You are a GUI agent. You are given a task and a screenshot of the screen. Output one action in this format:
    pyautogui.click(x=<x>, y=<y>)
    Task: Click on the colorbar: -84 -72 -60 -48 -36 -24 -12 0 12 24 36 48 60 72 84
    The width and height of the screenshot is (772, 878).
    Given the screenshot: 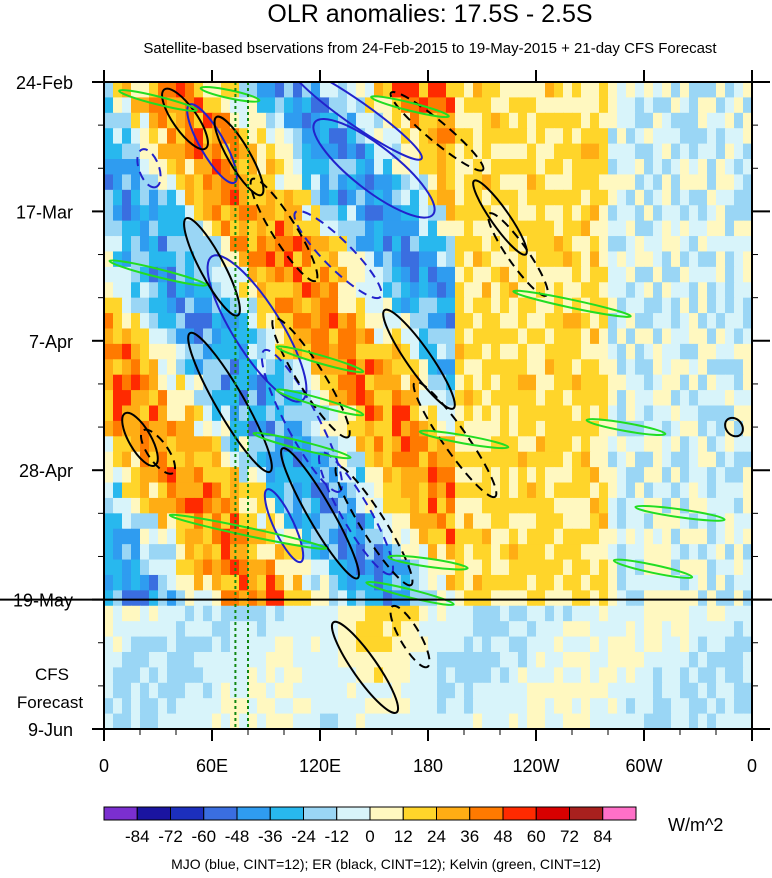 What is the action you would take?
    pyautogui.click(x=370, y=826)
    